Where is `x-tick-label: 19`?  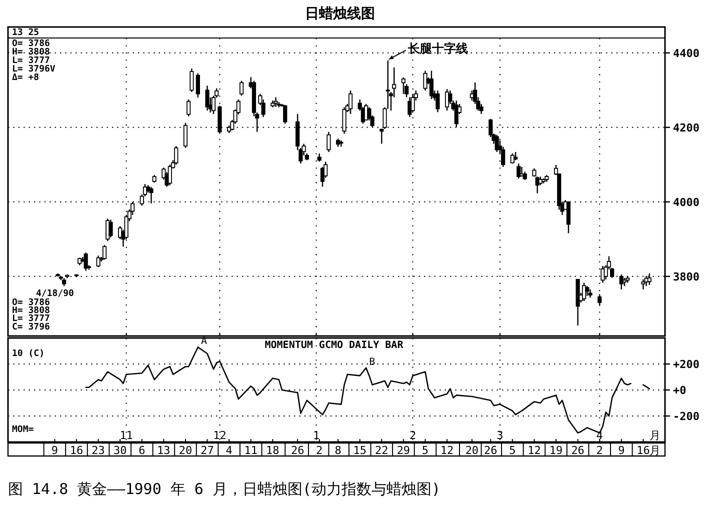 x-tick-label: 19 is located at coordinates (556, 450).